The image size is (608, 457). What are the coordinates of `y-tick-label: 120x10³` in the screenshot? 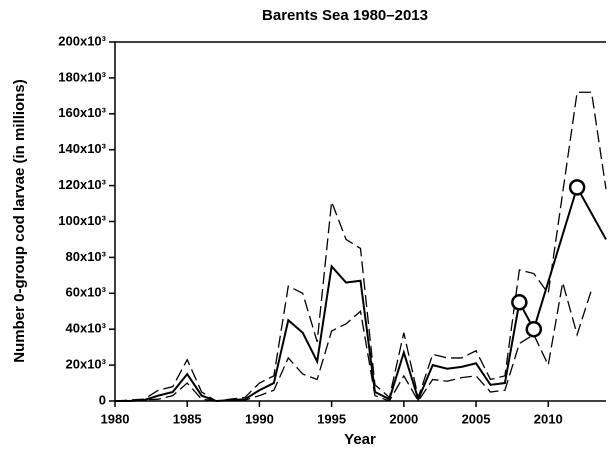 It's located at (82, 184).